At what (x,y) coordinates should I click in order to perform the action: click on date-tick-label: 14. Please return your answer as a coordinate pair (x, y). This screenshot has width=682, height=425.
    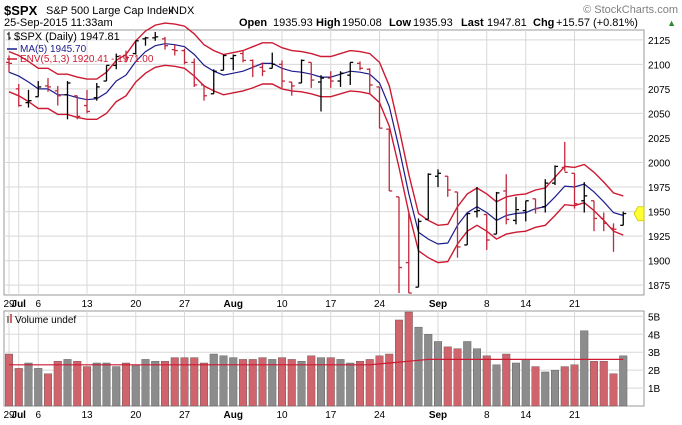
    Looking at the image, I should click on (526, 415).